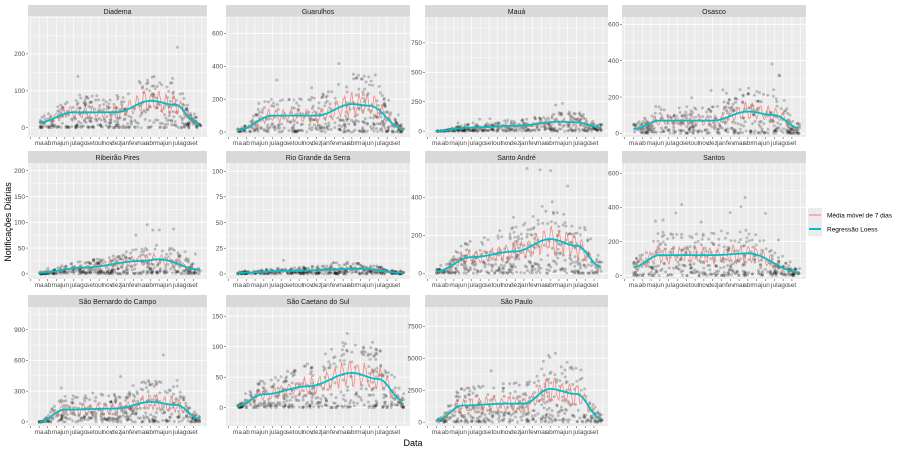 This screenshot has height=450, width=900. I want to click on x-tick-label: jun, so click(369, 143).